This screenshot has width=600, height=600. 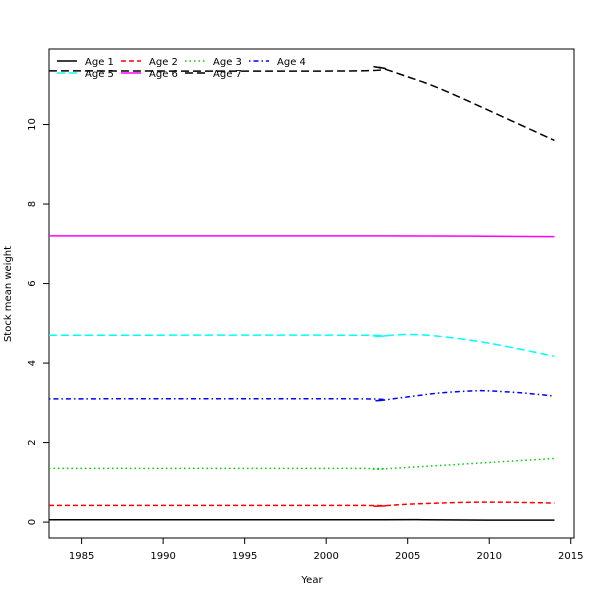 I want to click on legend-label: Age 3, so click(x=227, y=62).